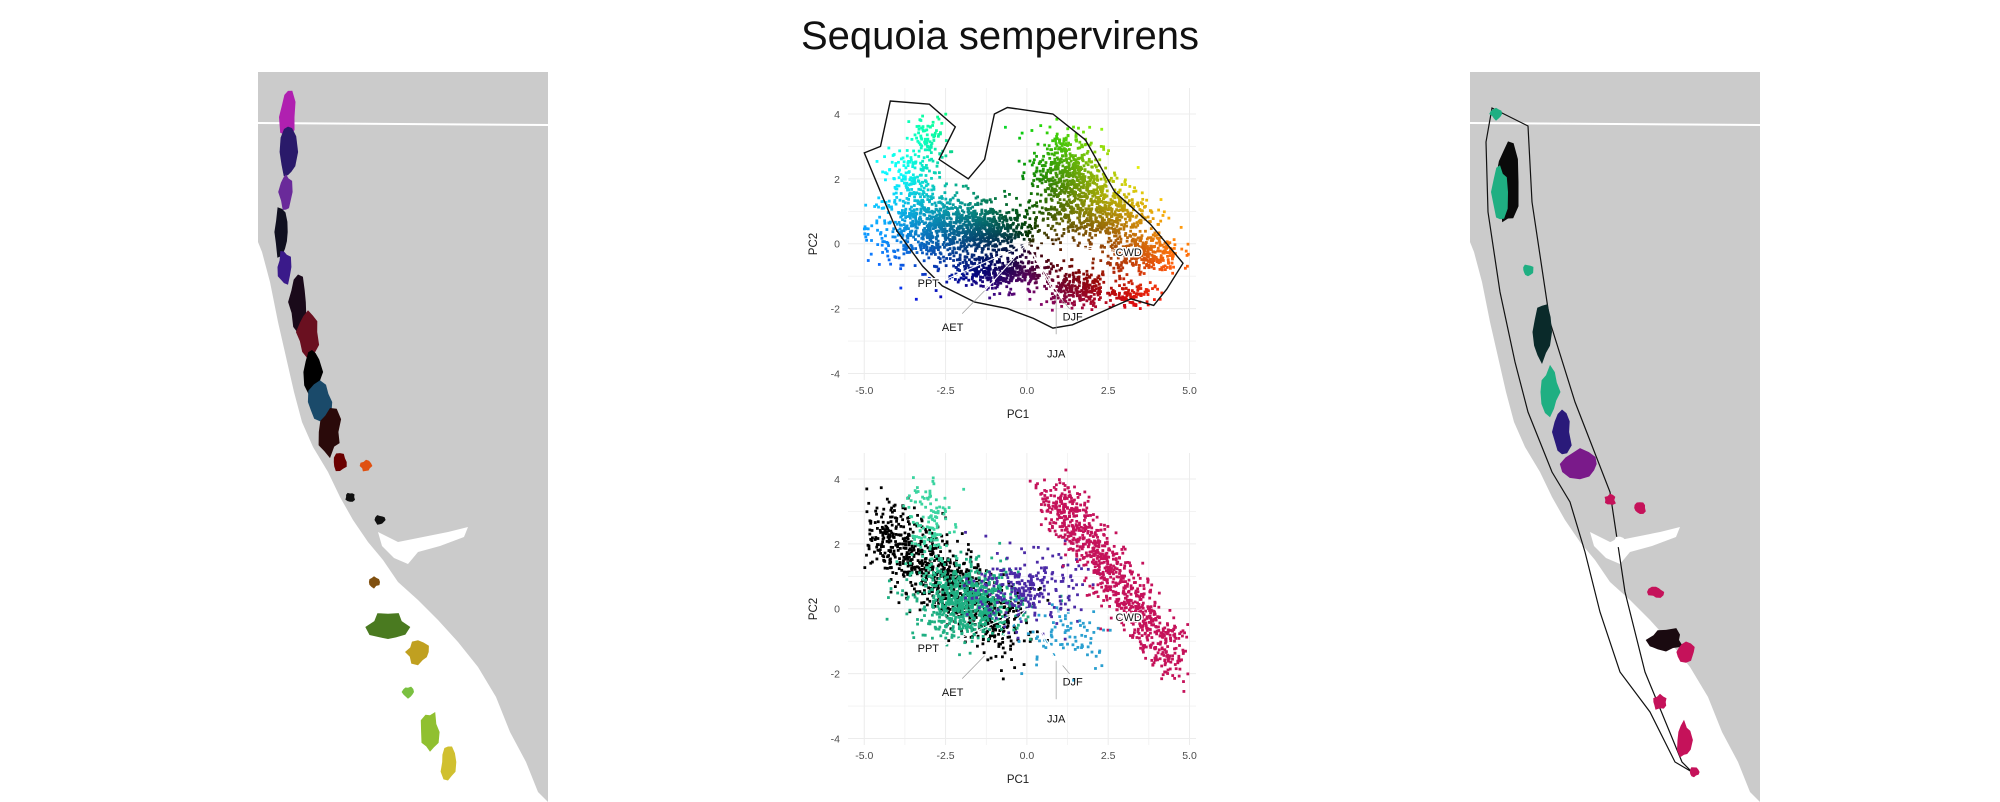 Image resolution: width=2000 pixels, height=802 pixels. Describe the element at coordinates (837, 115) in the screenshot. I see `y-tick-label: 4` at that location.